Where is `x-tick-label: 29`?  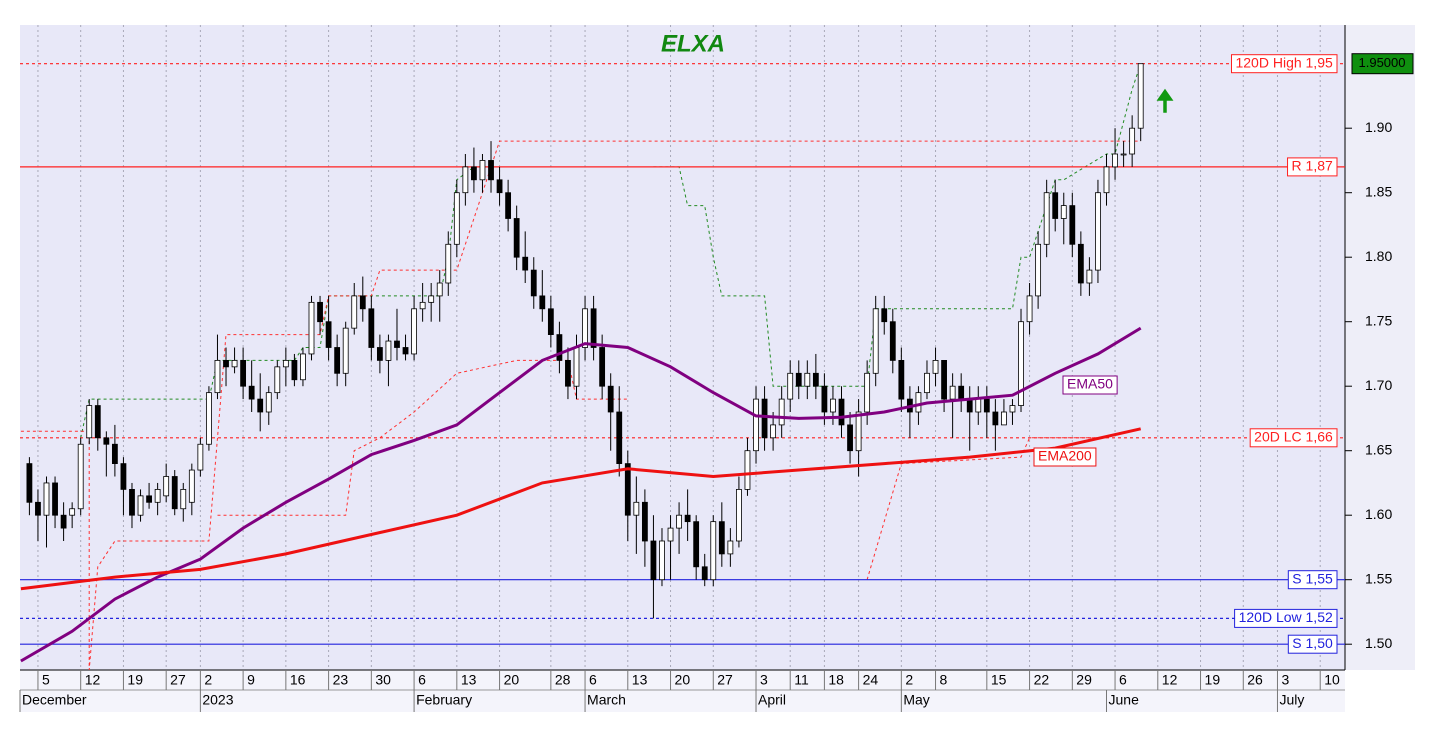 x-tick-label: 29 is located at coordinates (1084, 680).